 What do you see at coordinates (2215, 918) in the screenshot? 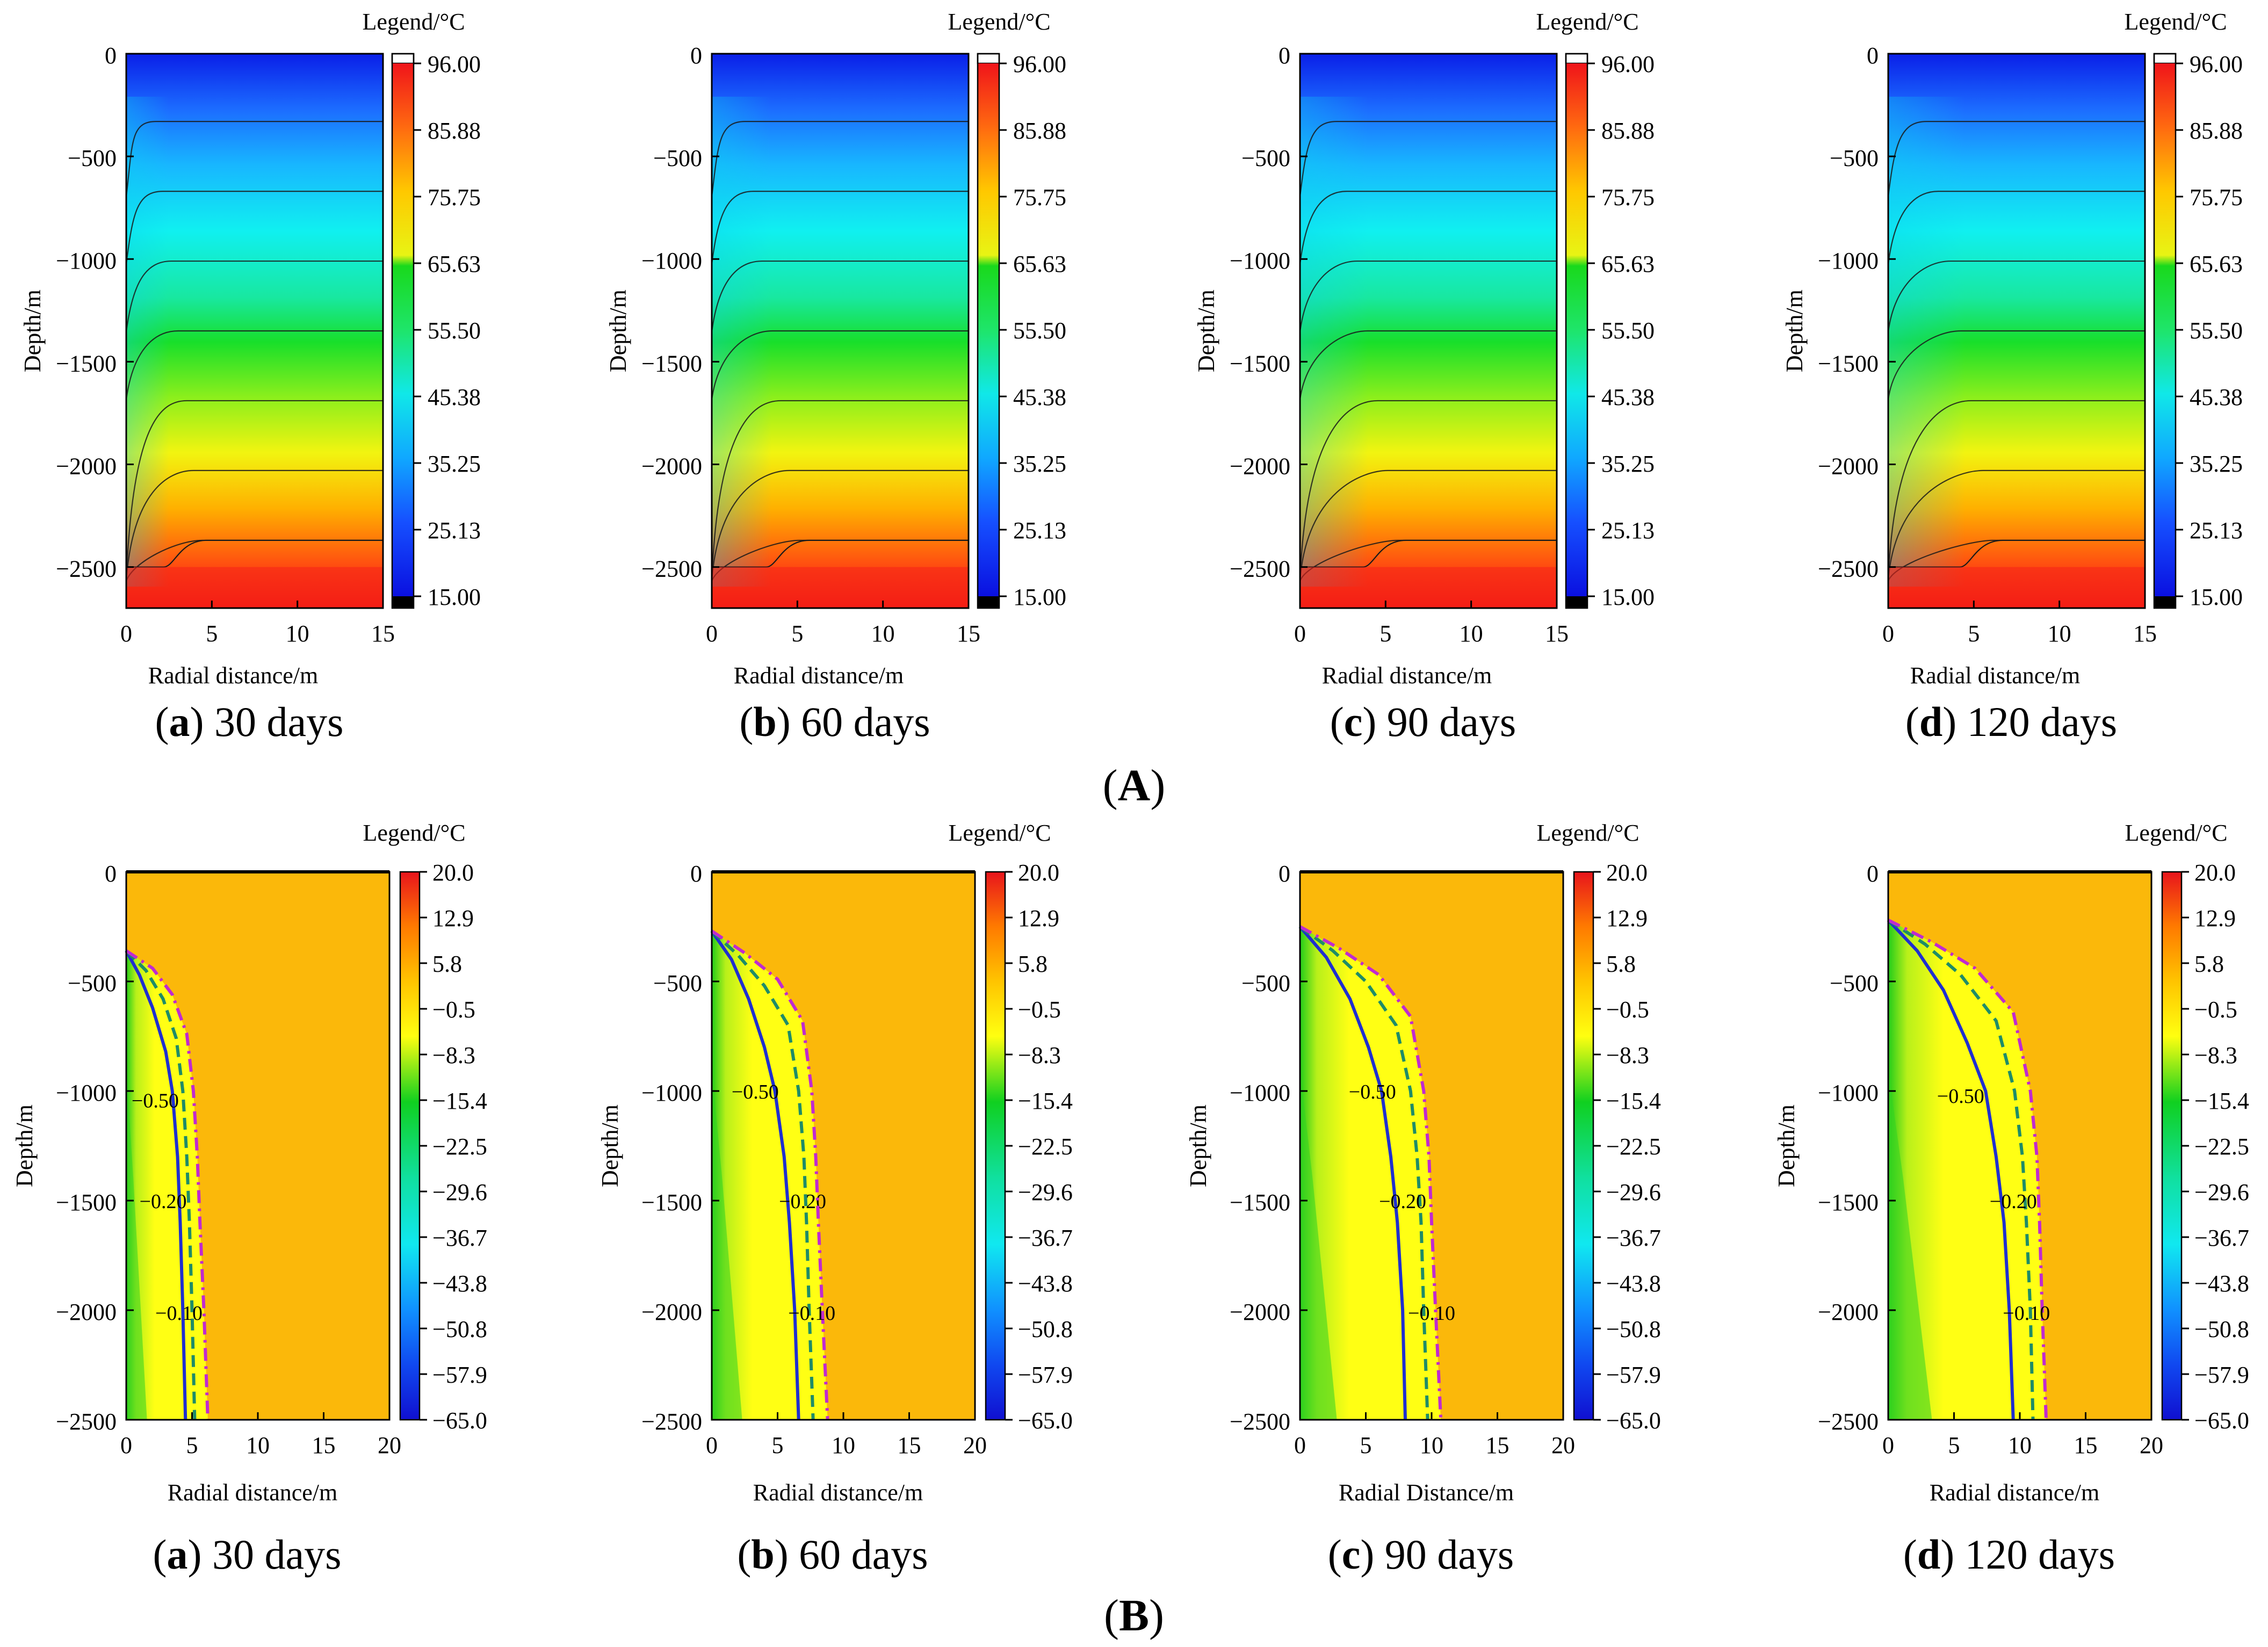
I see `colorbar-tick-label: 12.9` at bounding box center [2215, 918].